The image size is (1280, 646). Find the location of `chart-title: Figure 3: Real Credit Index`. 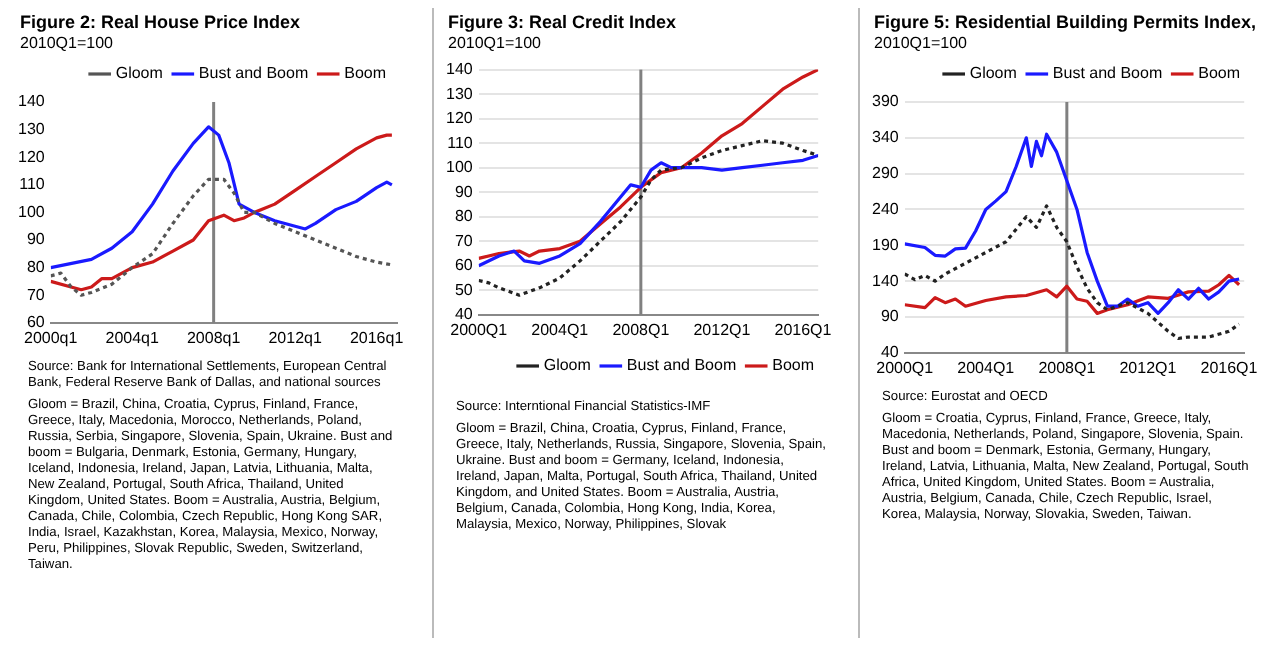

chart-title: Figure 3: Real Credit Index is located at coordinates (562, 23).